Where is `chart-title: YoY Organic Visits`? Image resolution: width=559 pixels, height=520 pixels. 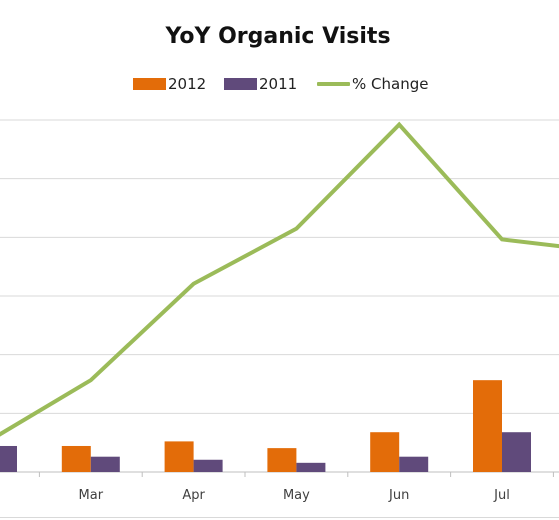 chart-title: YoY Organic Visits is located at coordinates (278, 36).